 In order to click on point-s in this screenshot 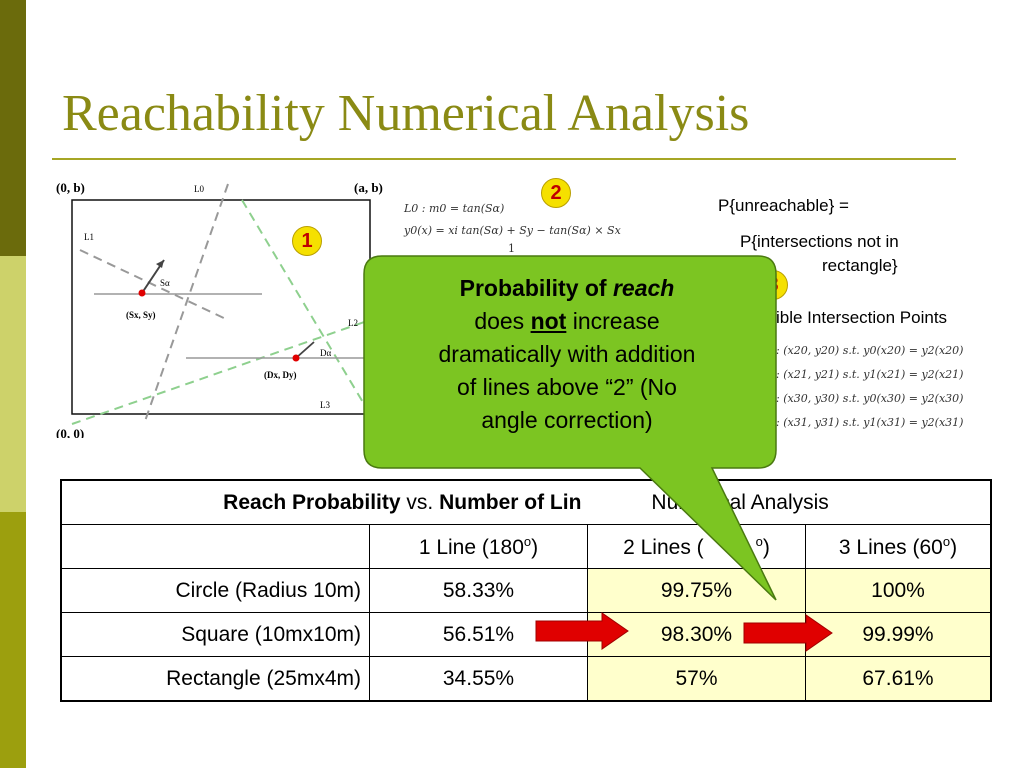, I will do `click(142, 293)`.